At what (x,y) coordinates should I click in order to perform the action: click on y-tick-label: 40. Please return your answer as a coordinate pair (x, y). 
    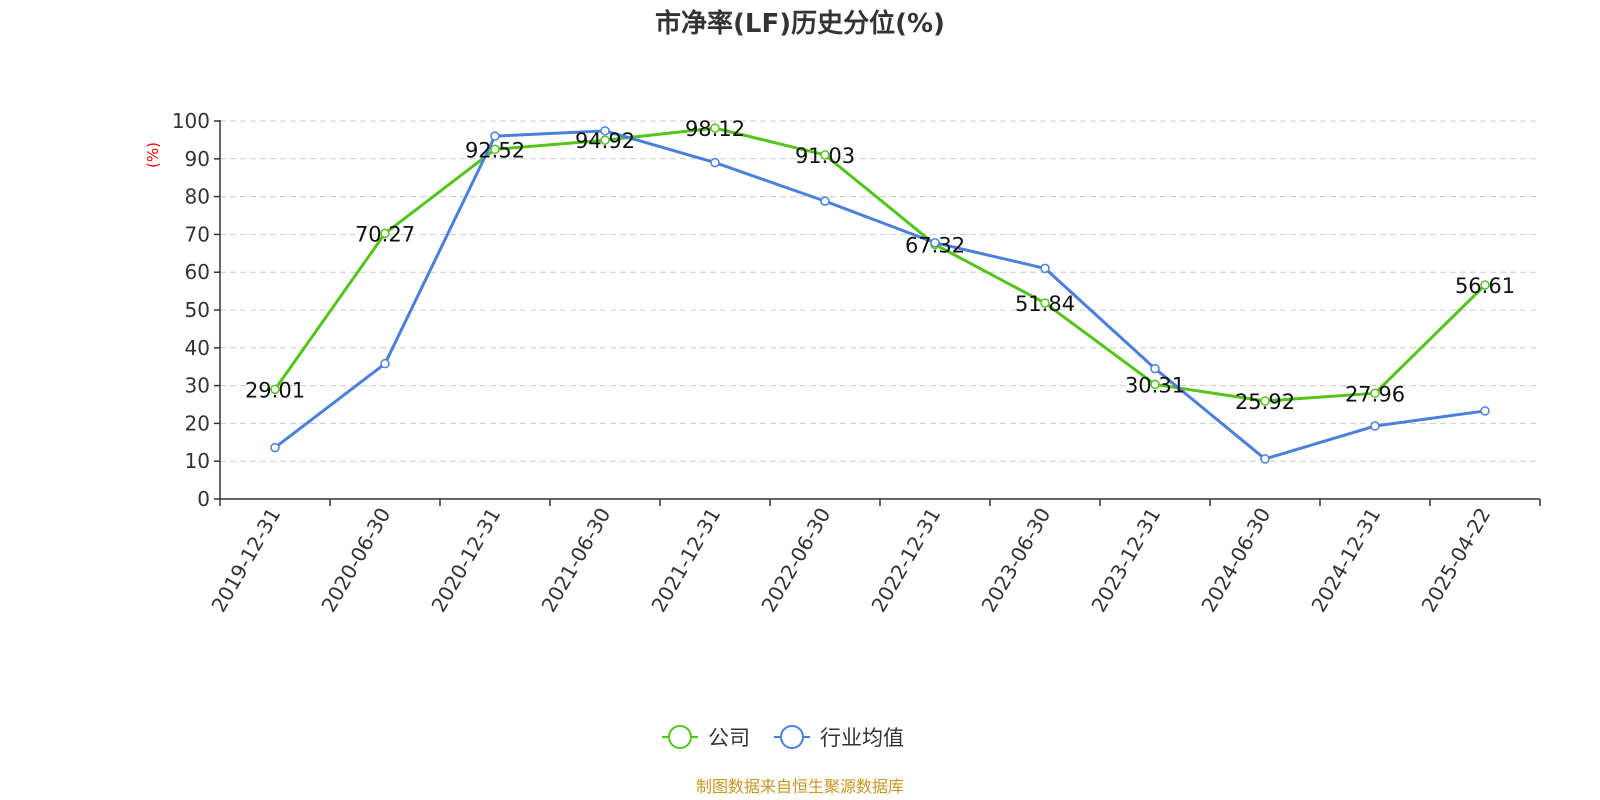
    Looking at the image, I should click on (197, 348).